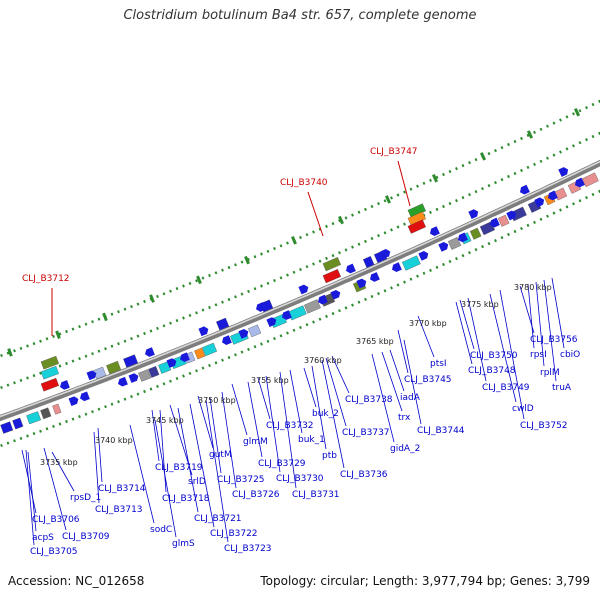  Describe the element at coordinates (538, 355) in the screenshot. I see `gene-label: rpsI` at that location.